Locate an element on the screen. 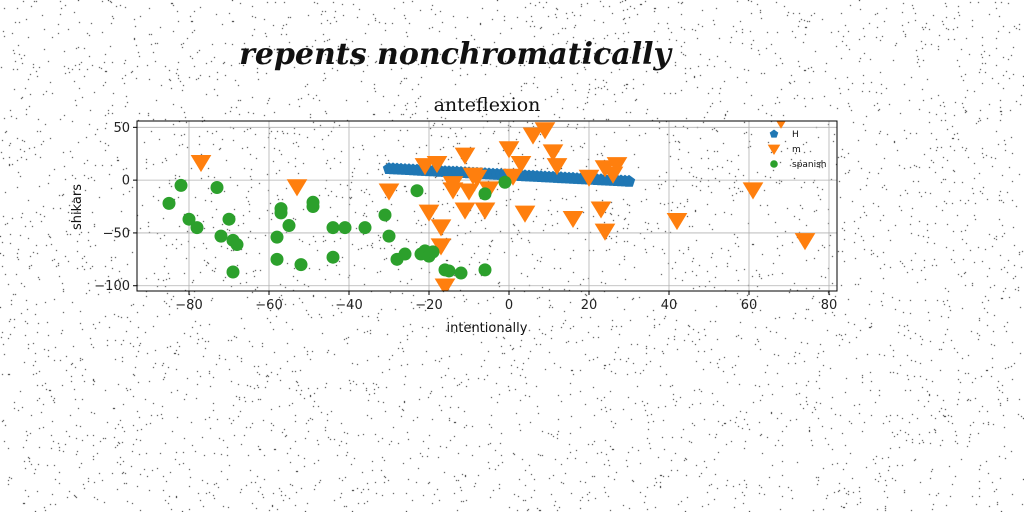 The width and height of the screenshot is (1024, 512). series-spanish is located at coordinates (337, 227).